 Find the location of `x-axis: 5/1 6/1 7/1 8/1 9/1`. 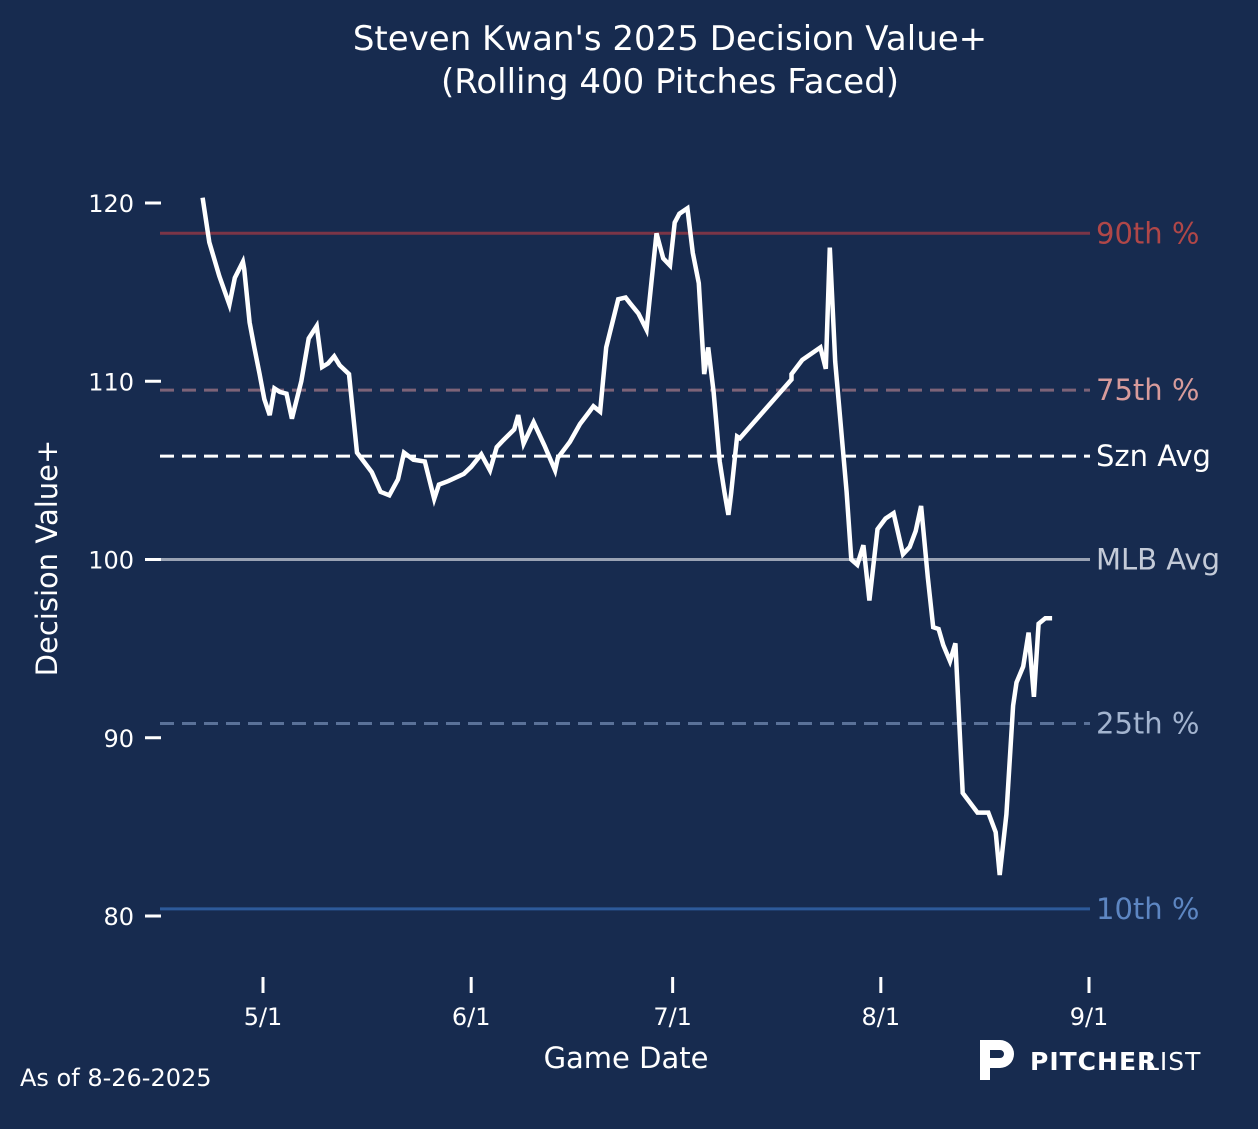

x-axis: 5/1 6/1 7/1 8/1 9/1 is located at coordinates (676, 1004).